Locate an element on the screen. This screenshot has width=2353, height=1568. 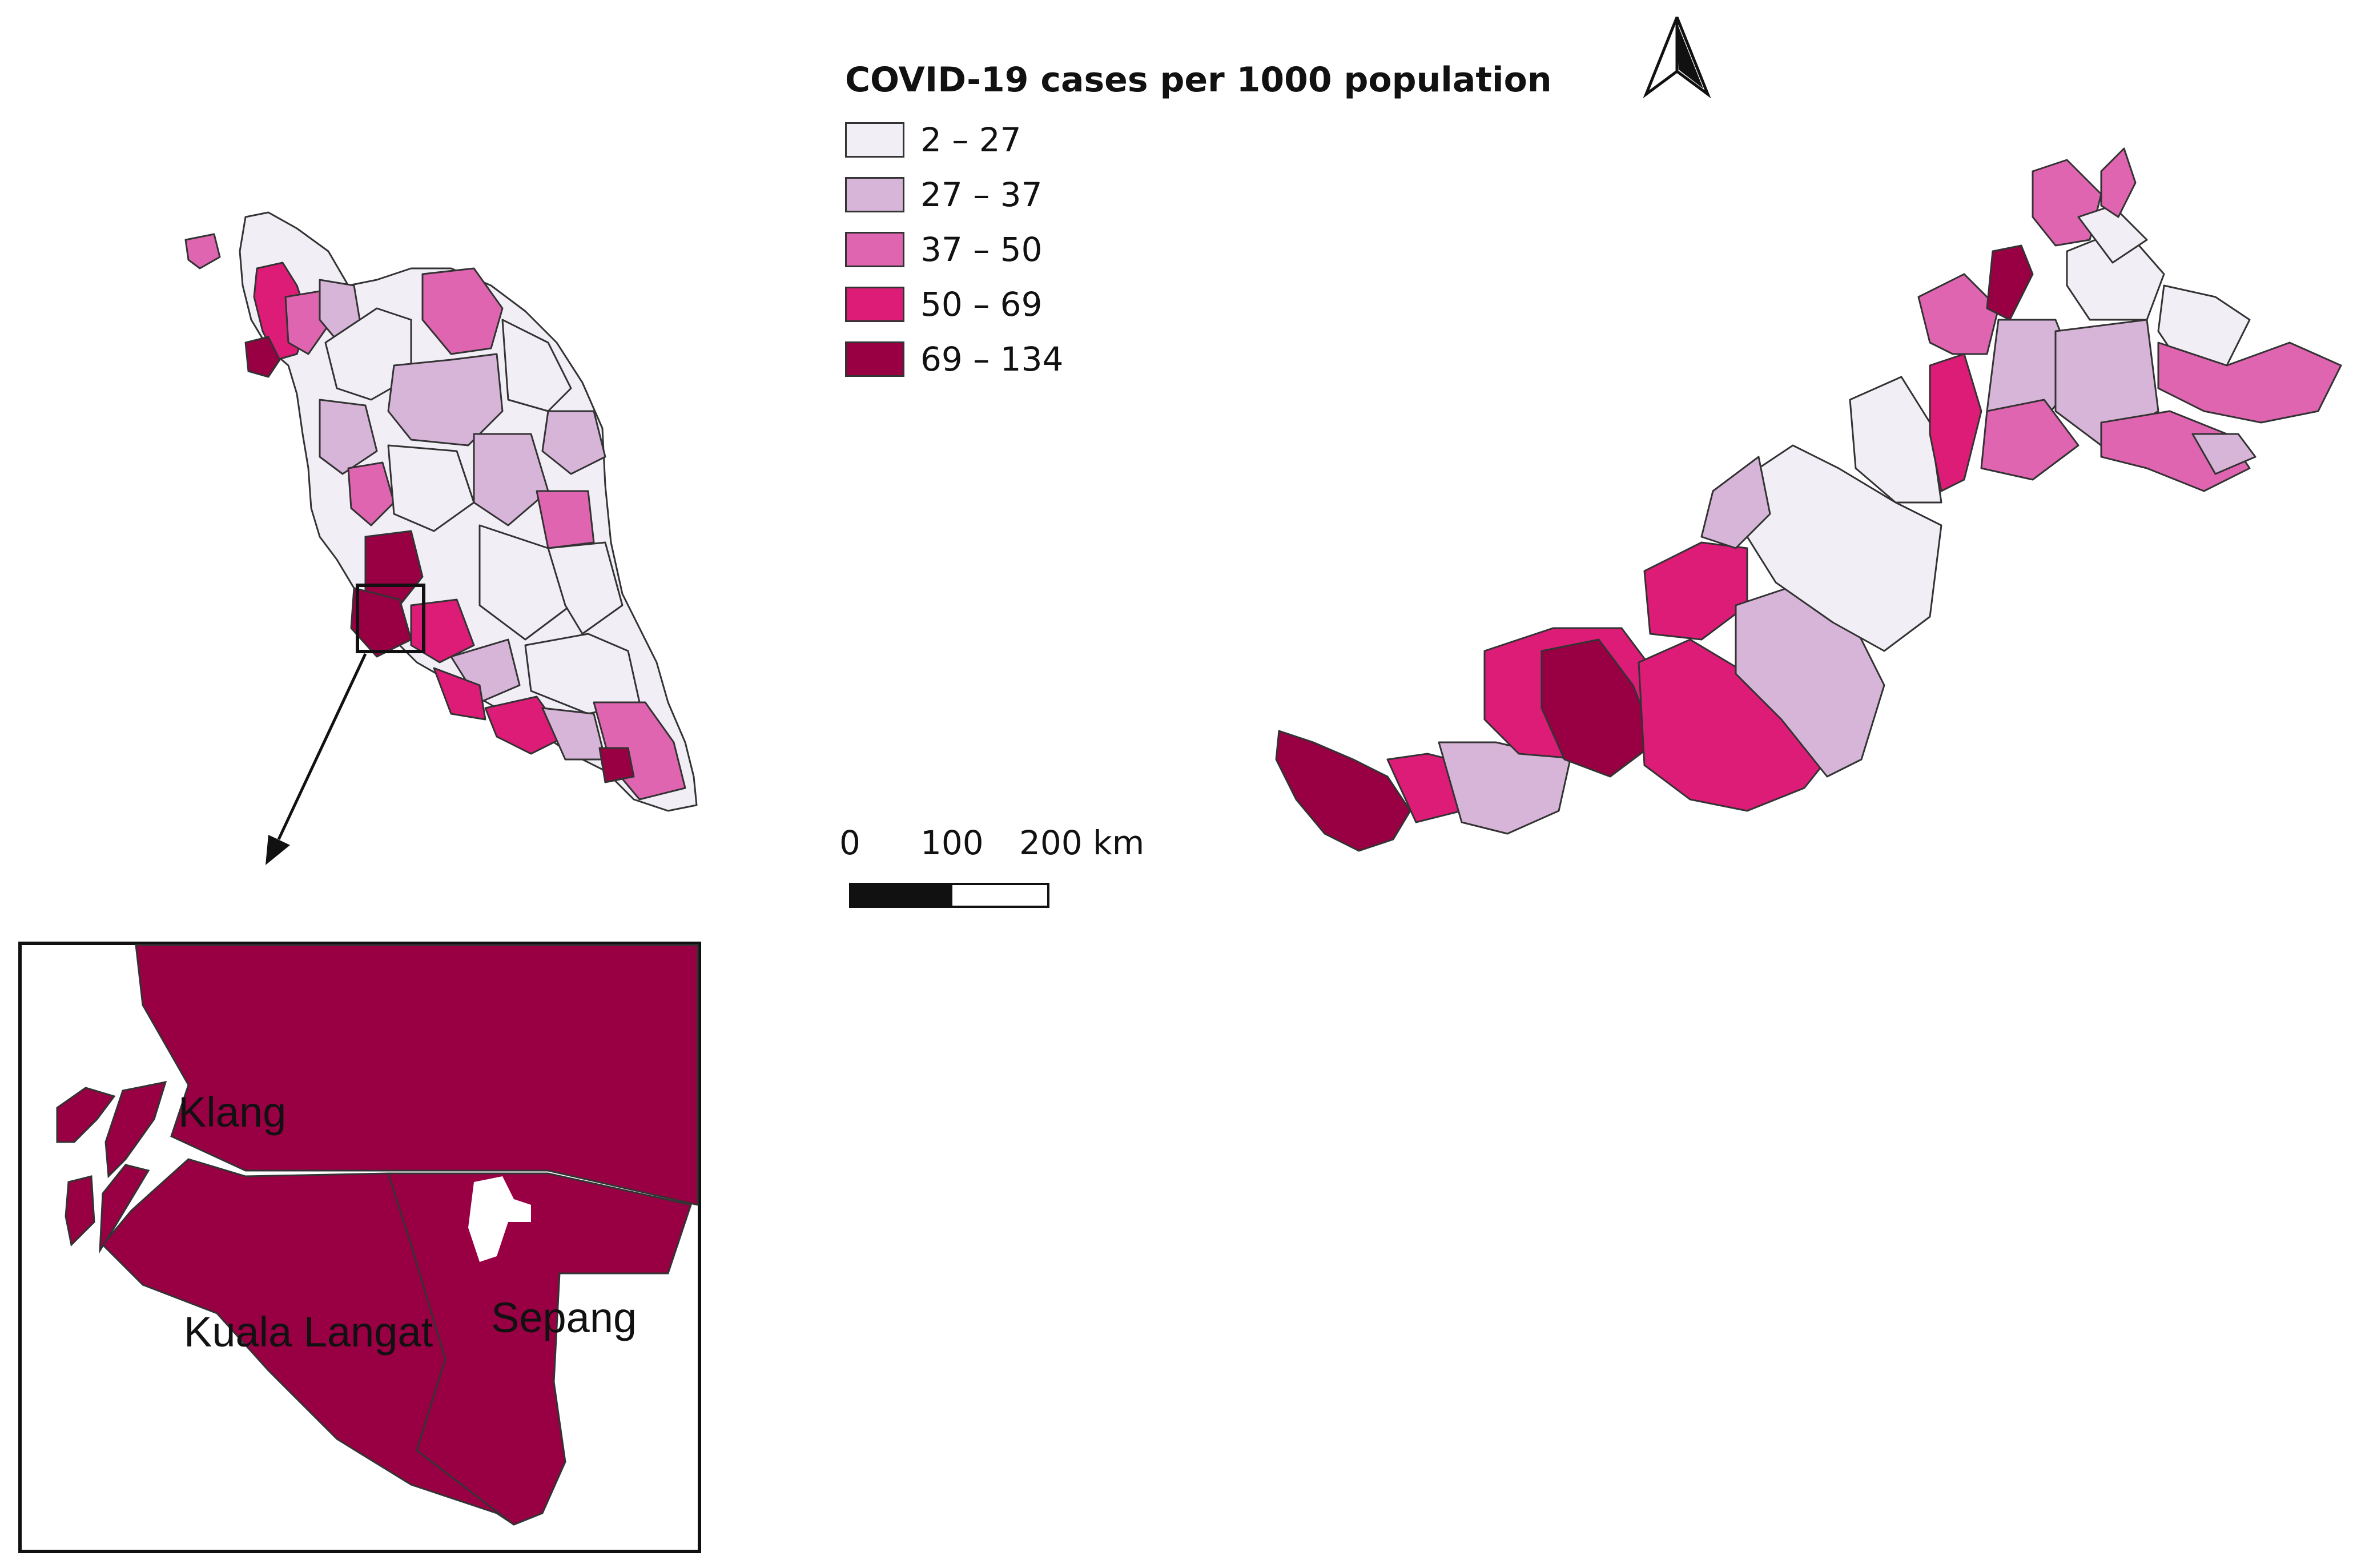
district-sabah-keningau is located at coordinates (2030, 440).